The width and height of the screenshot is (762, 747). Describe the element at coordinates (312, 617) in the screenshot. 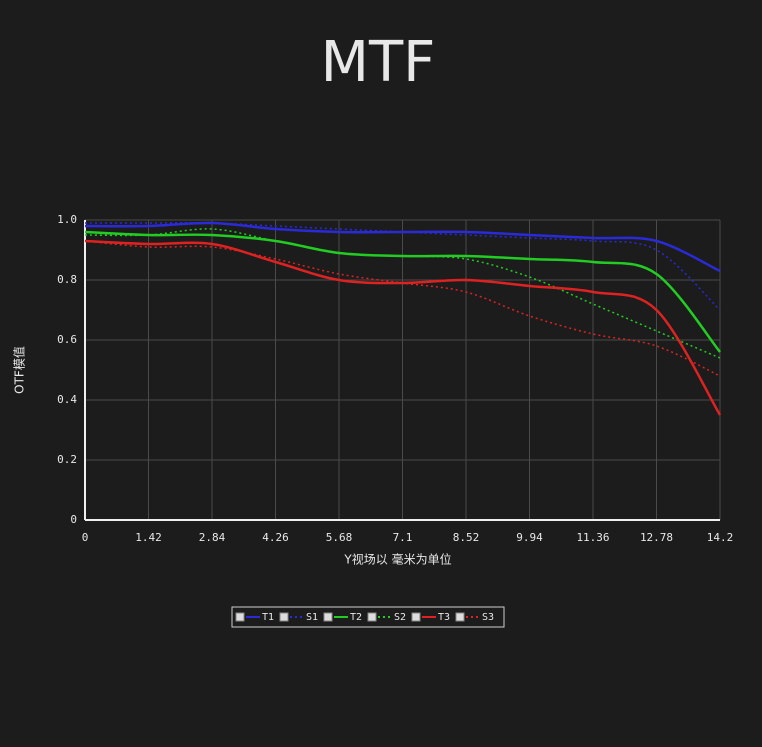

I see `legend-label: S1` at that location.